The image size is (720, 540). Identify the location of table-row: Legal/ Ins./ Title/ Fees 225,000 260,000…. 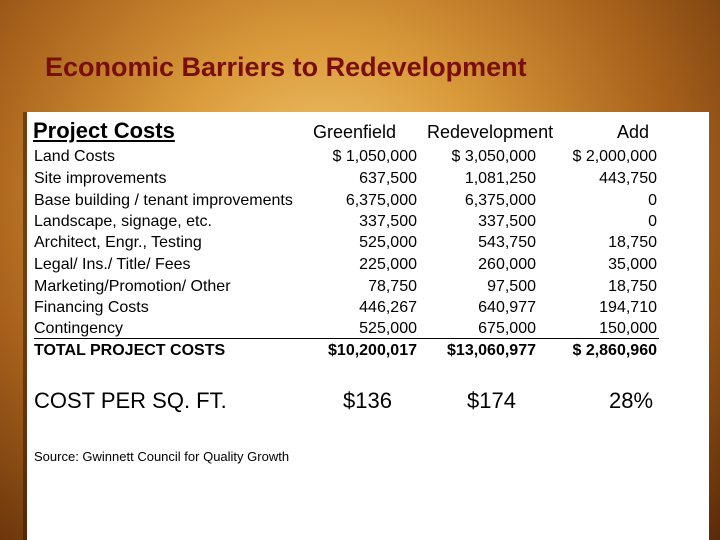
(368, 267).